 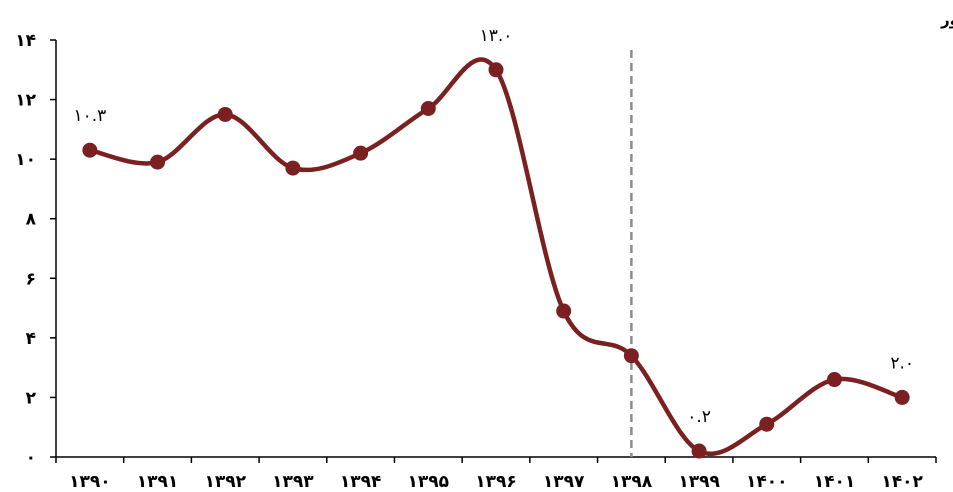 What do you see at coordinates (225, 482) in the screenshot?
I see `x-tick-label: ۱۳۹۲` at bounding box center [225, 482].